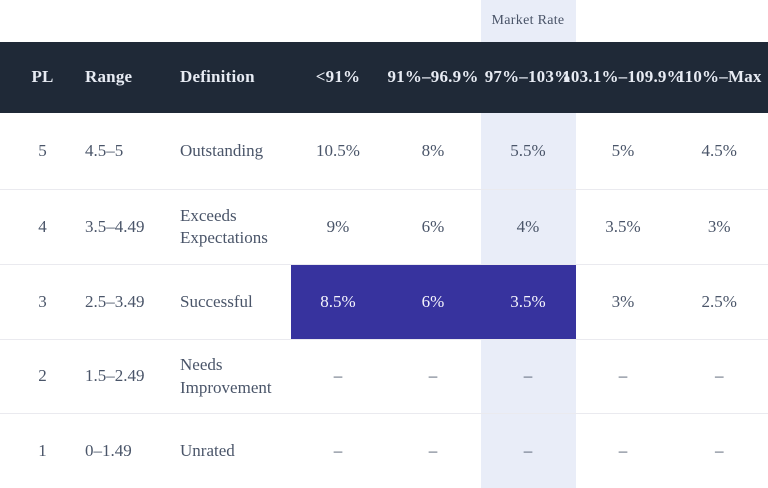 The width and height of the screenshot is (768, 488). Describe the element at coordinates (384, 21) in the screenshot. I see `label-band: Market Rate` at that location.